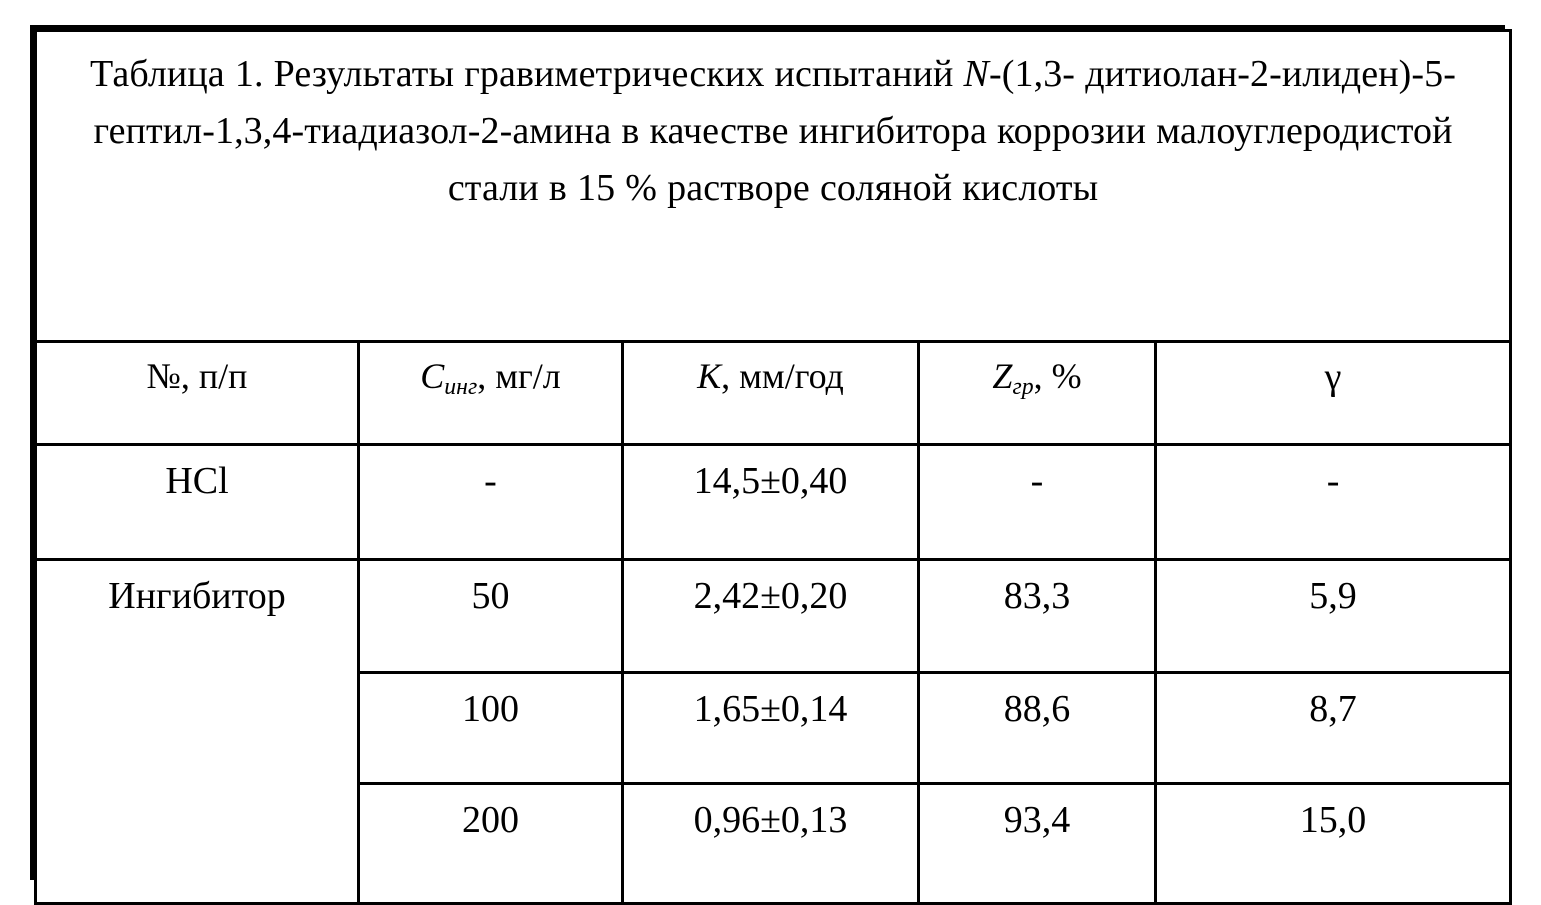 The image size is (1541, 905). I want to click on cell-protection-degree: 88,6, so click(1037, 728).